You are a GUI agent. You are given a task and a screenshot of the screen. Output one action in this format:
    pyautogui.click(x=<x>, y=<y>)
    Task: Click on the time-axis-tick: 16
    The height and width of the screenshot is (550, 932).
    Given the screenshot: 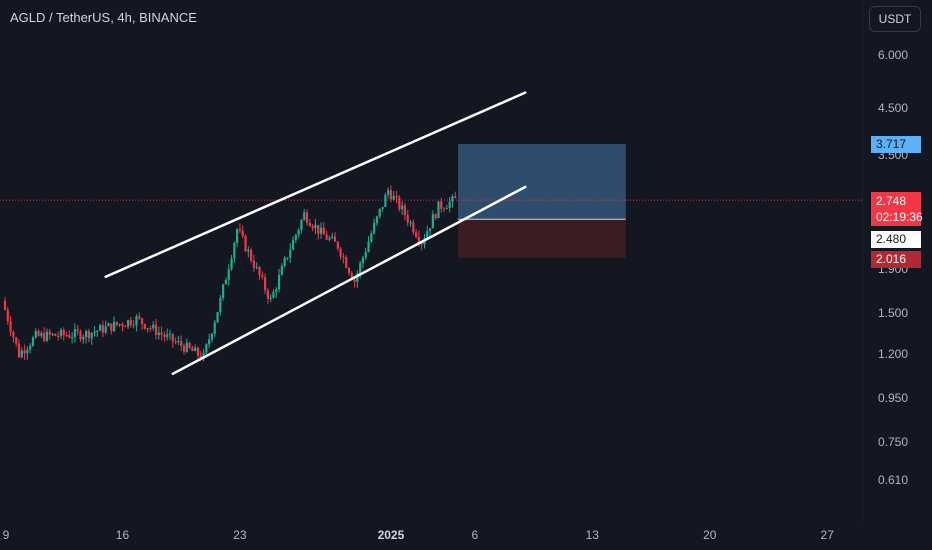 What is the action you would take?
    pyautogui.click(x=122, y=535)
    